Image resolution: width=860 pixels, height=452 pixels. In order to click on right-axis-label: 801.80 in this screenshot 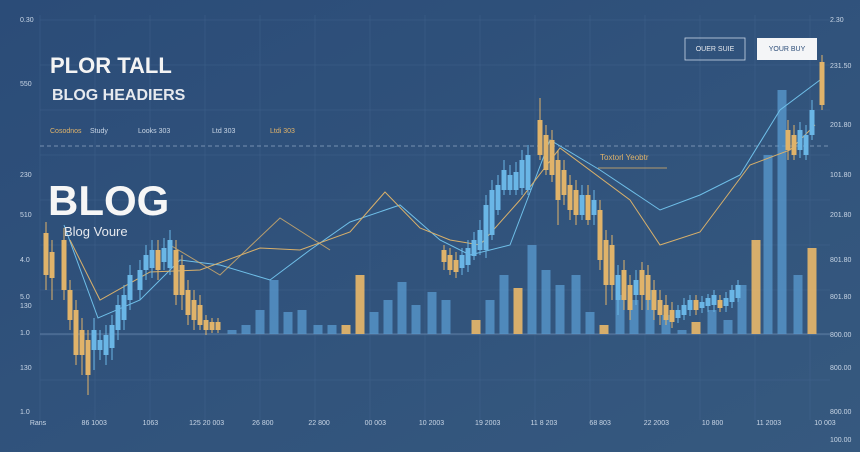, I will do `click(841, 260)`.